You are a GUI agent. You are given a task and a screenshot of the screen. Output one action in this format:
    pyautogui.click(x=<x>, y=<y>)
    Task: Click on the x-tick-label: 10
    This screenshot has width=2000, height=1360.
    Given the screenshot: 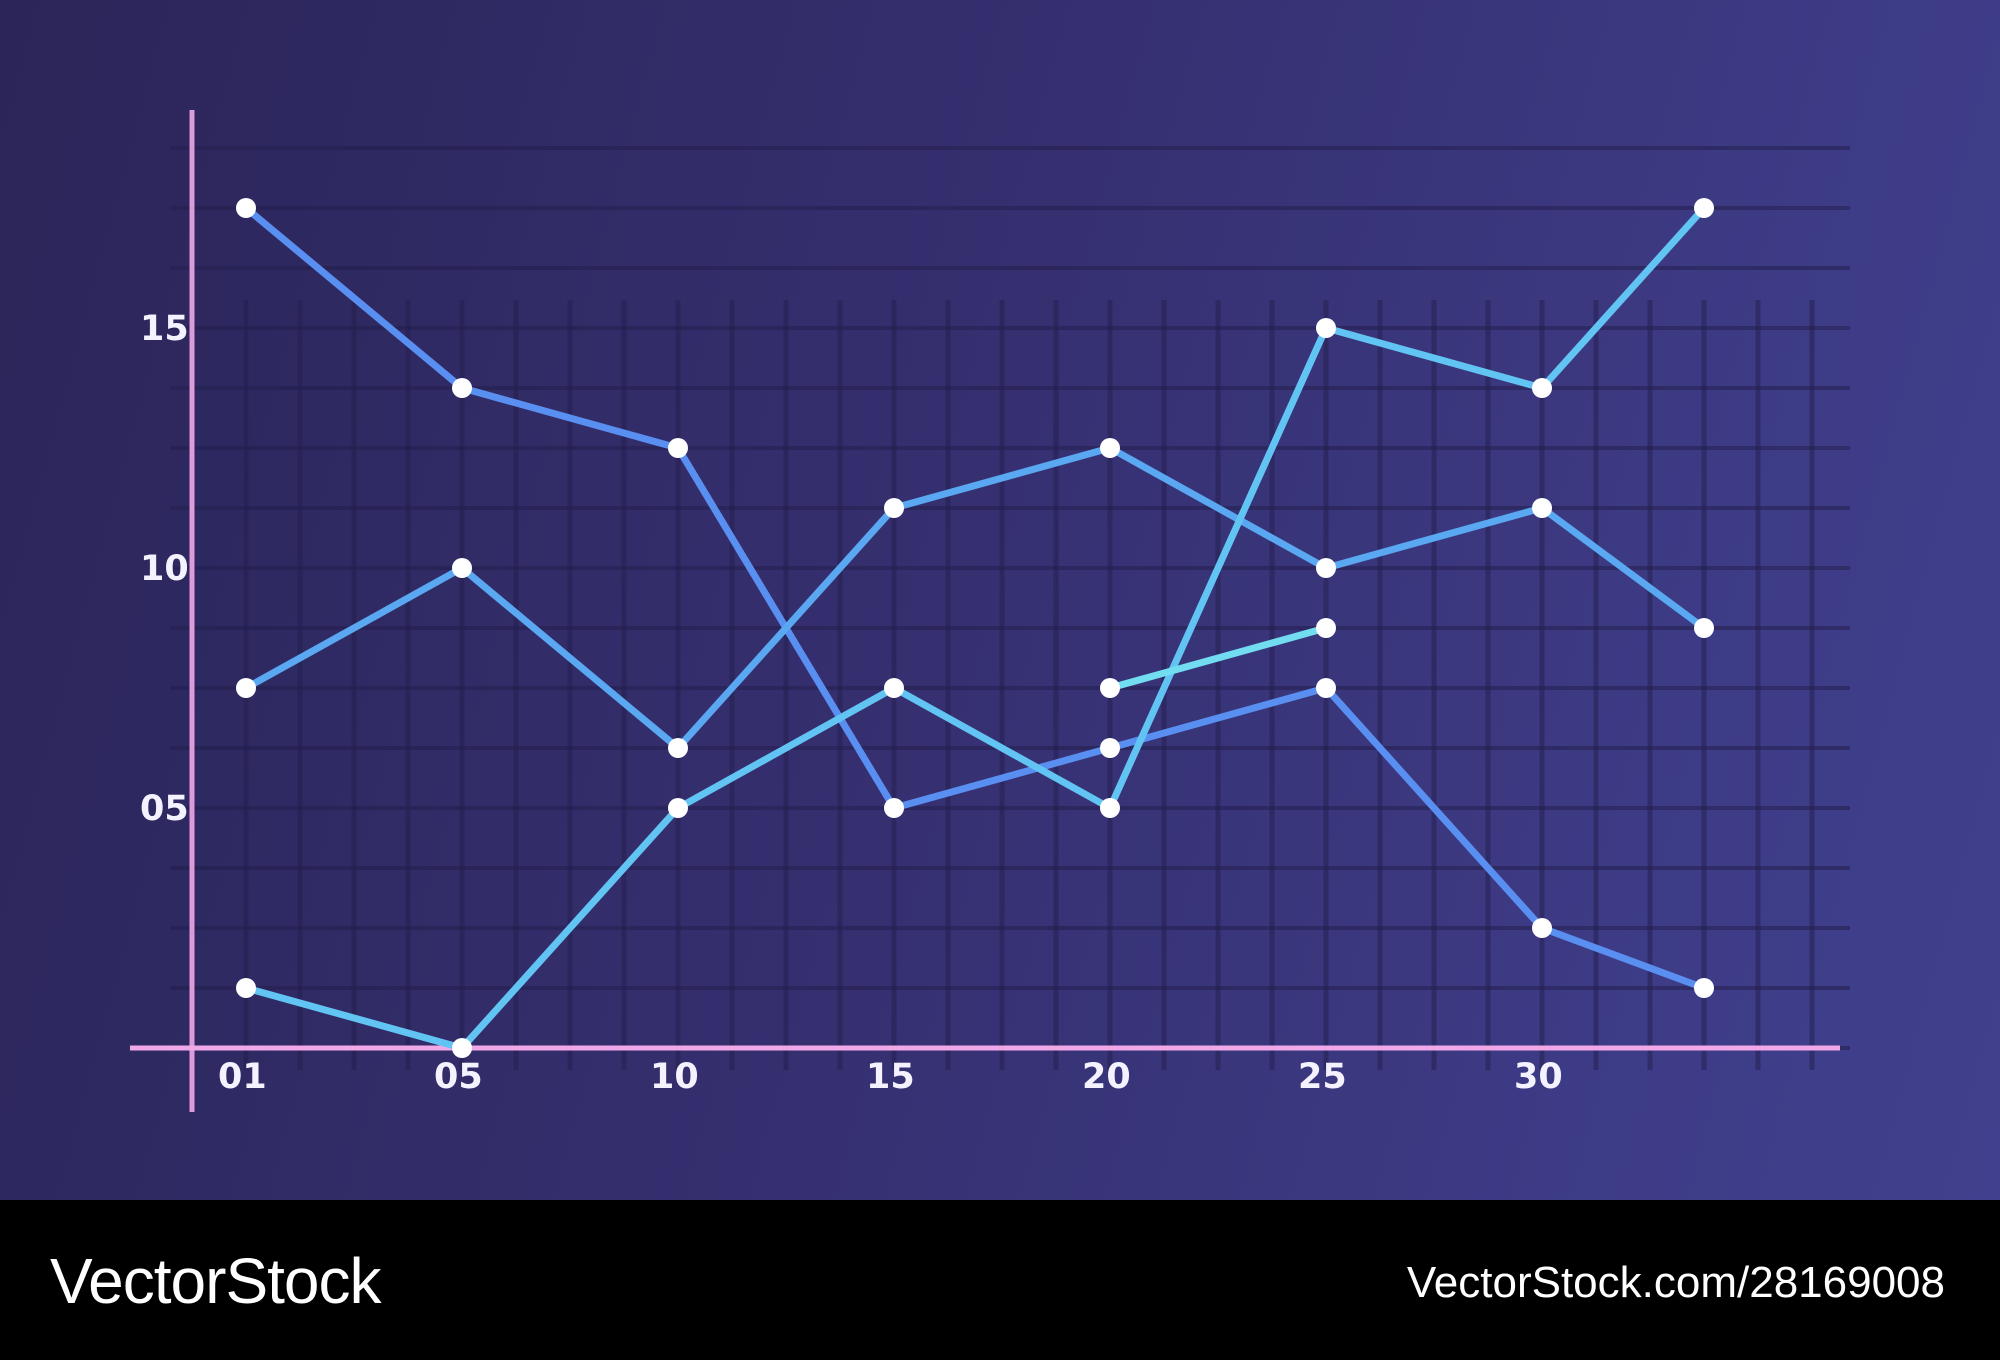 What is the action you would take?
    pyautogui.click(x=674, y=1077)
    